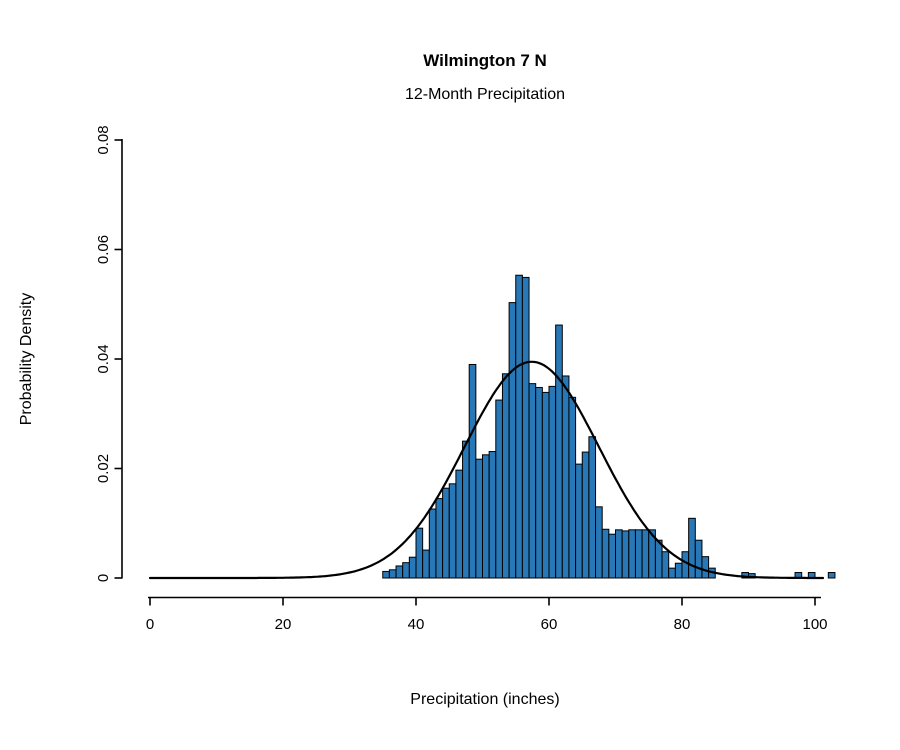 This screenshot has width=900, height=750. What do you see at coordinates (103, 358) in the screenshot?
I see `y-tick-label: 0.04` at bounding box center [103, 358].